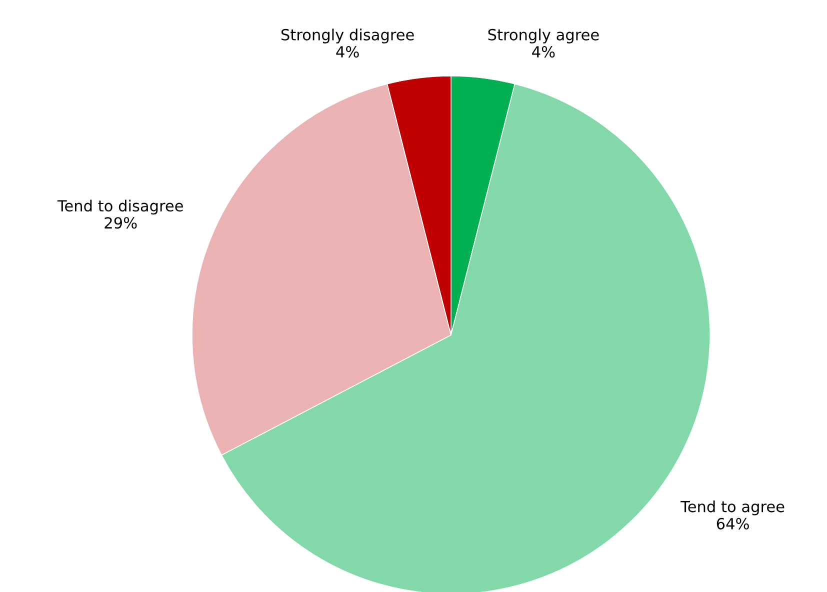  Describe the element at coordinates (543, 36) in the screenshot. I see `slice-label: Strongly agree` at that location.